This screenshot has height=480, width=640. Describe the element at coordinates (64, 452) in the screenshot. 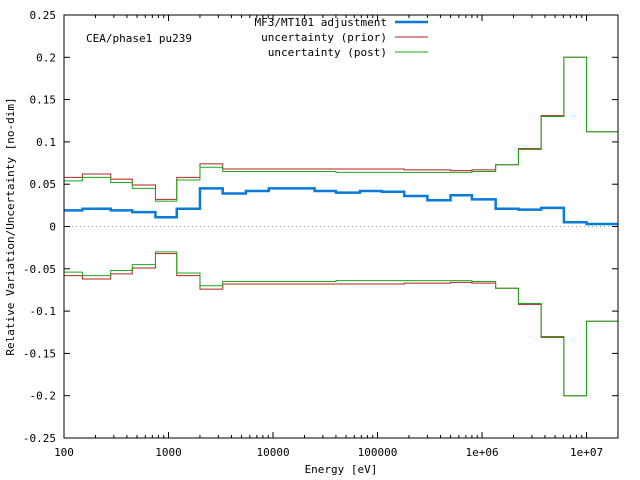

I see `x-tick-label: 100` at that location.